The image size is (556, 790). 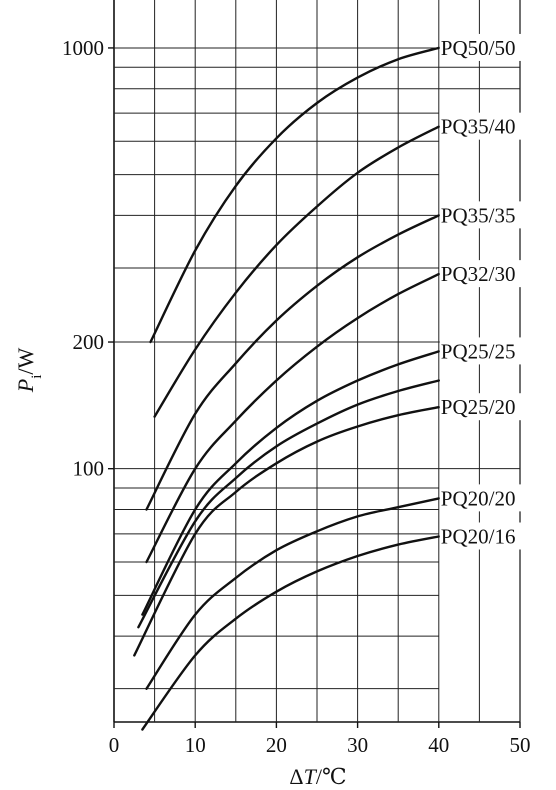 What do you see at coordinates (25, 386) in the screenshot?
I see `y-axis-label-variable: P` at bounding box center [25, 386].